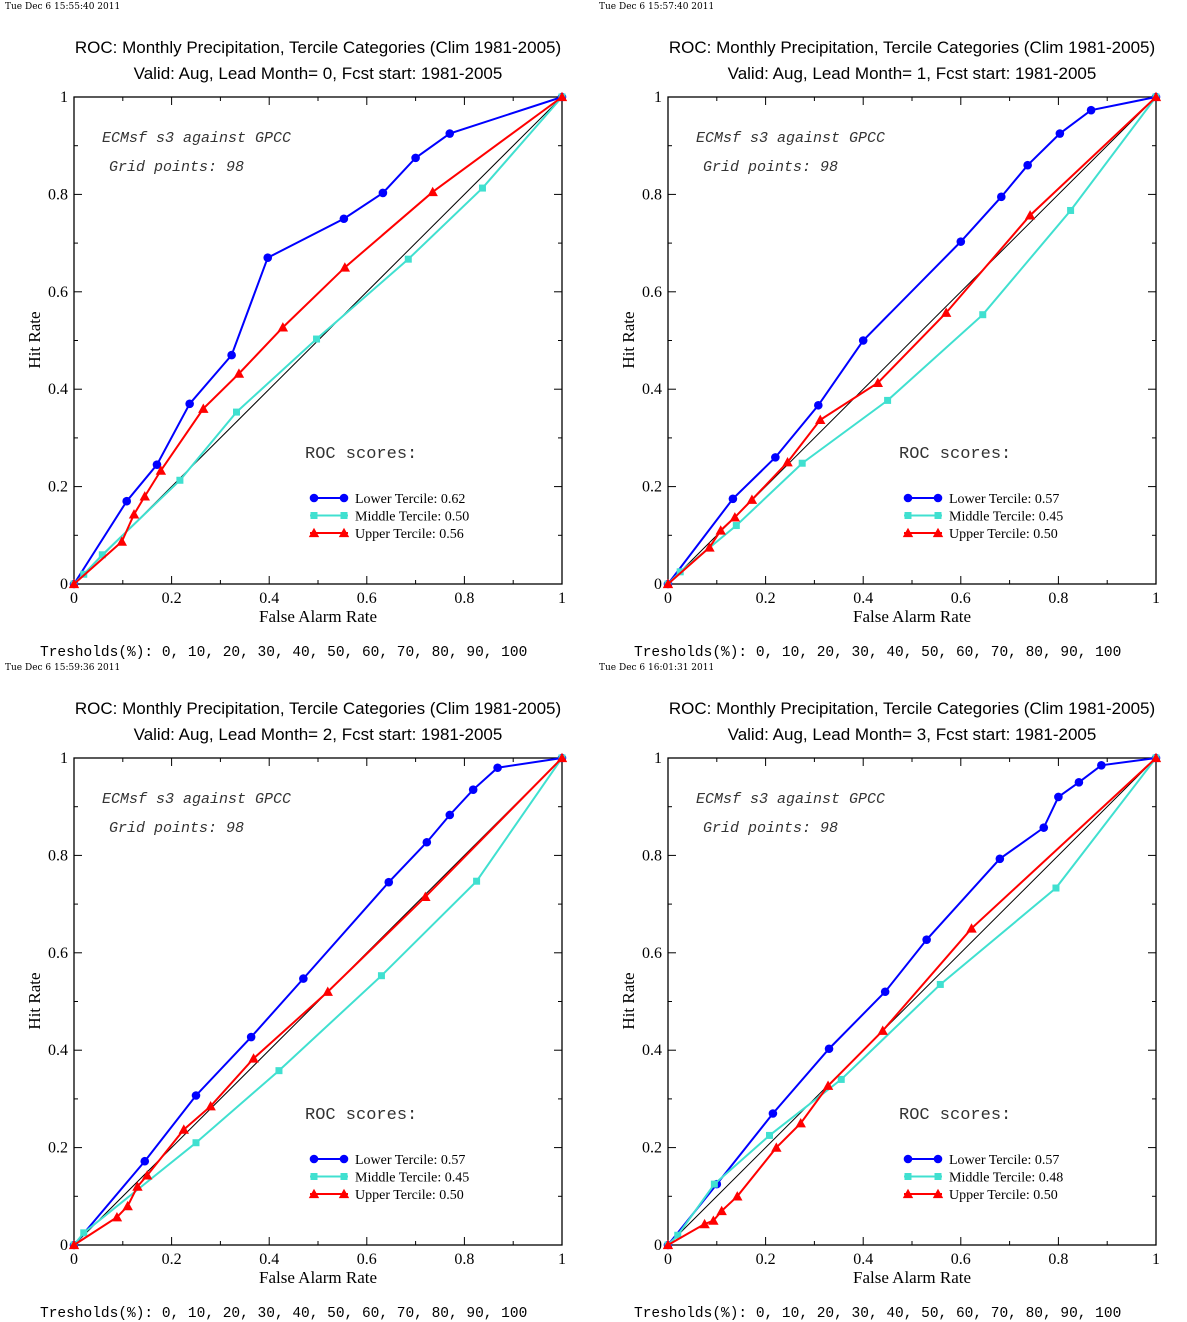  I want to click on y-tick-label: 0.4, so click(652, 389).